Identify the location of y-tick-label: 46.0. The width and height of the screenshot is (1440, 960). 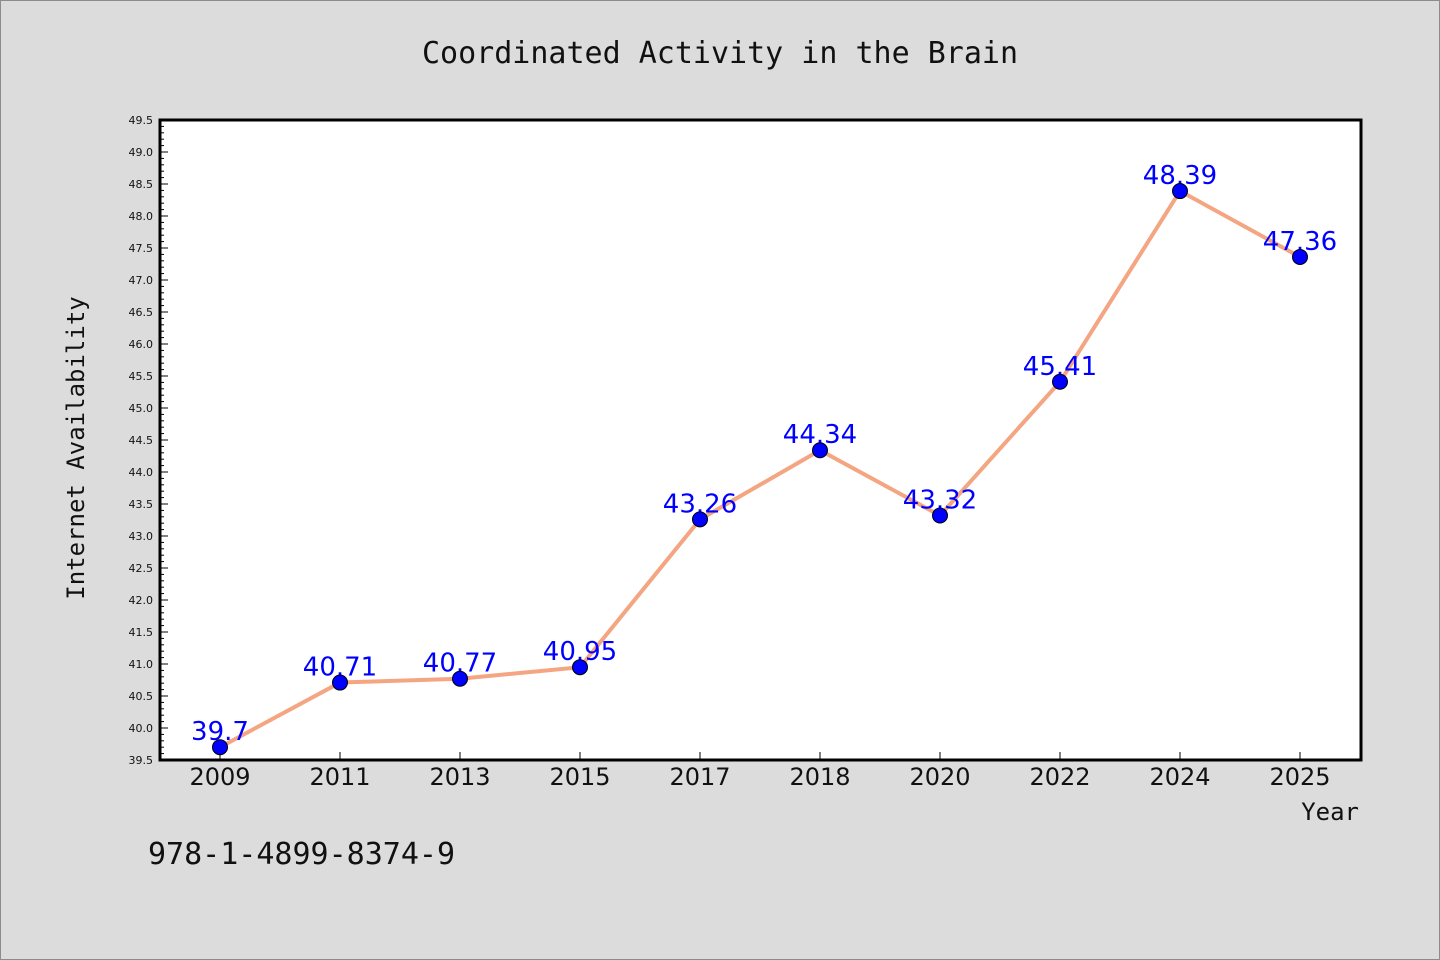
(141, 344).